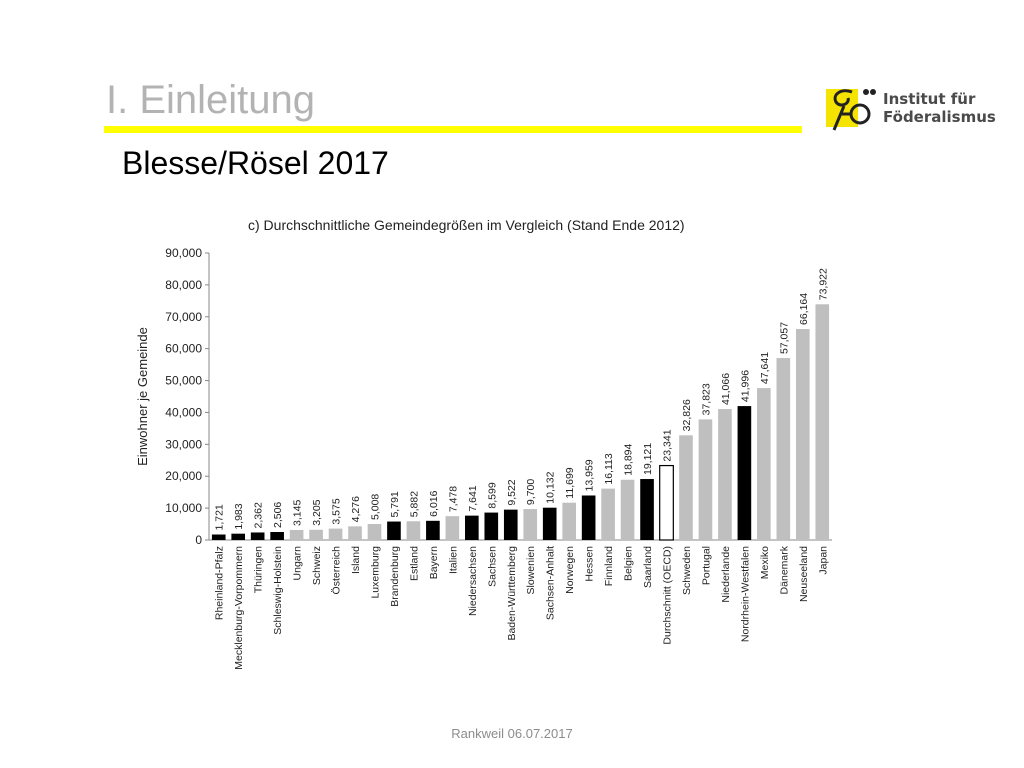 Image resolution: width=1024 pixels, height=768 pixels. What do you see at coordinates (668, 595) in the screenshot?
I see `x-tick-label: Durchschnitt (OECD)` at bounding box center [668, 595].